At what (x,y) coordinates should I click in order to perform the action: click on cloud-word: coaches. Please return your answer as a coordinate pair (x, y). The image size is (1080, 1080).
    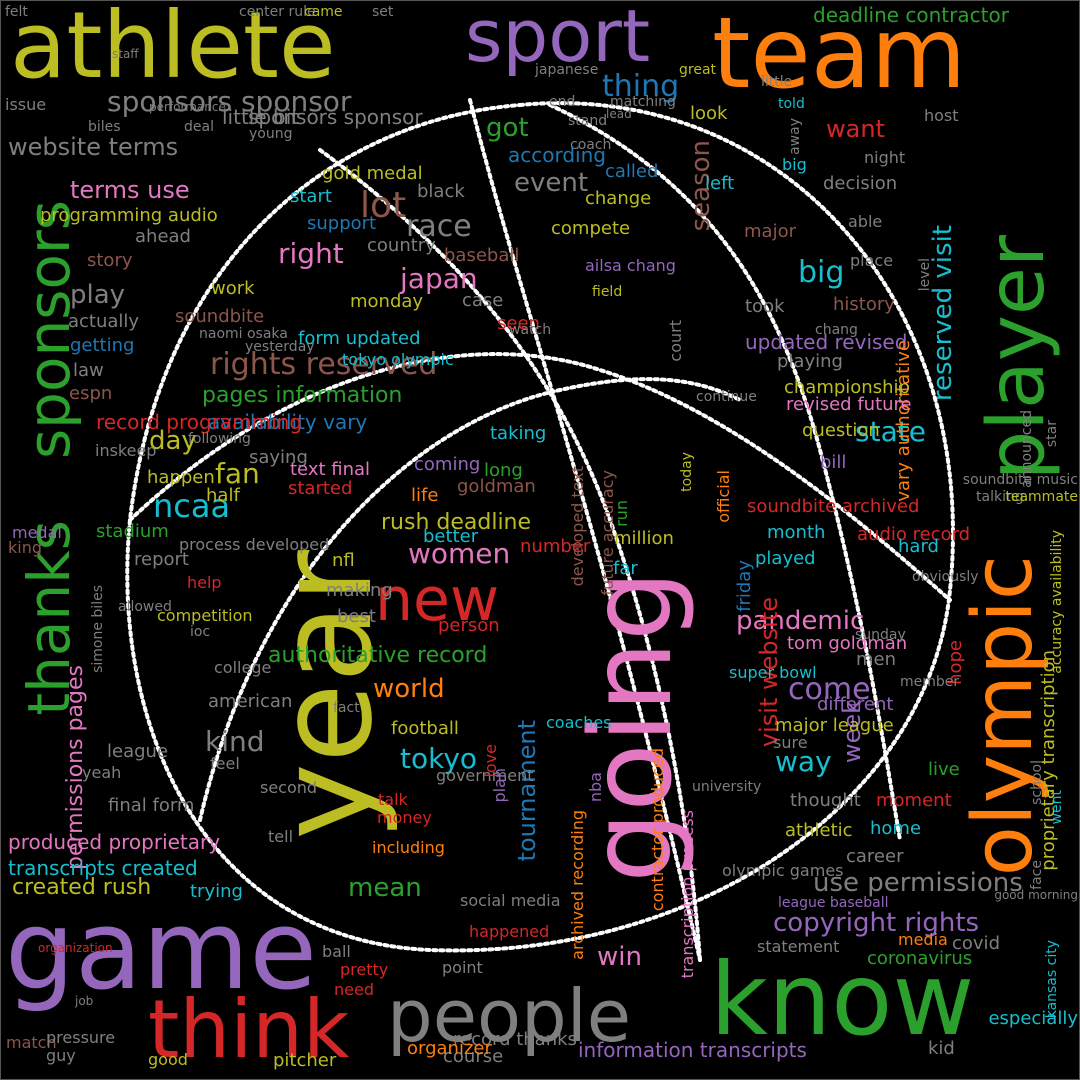
    Looking at the image, I should click on (579, 722).